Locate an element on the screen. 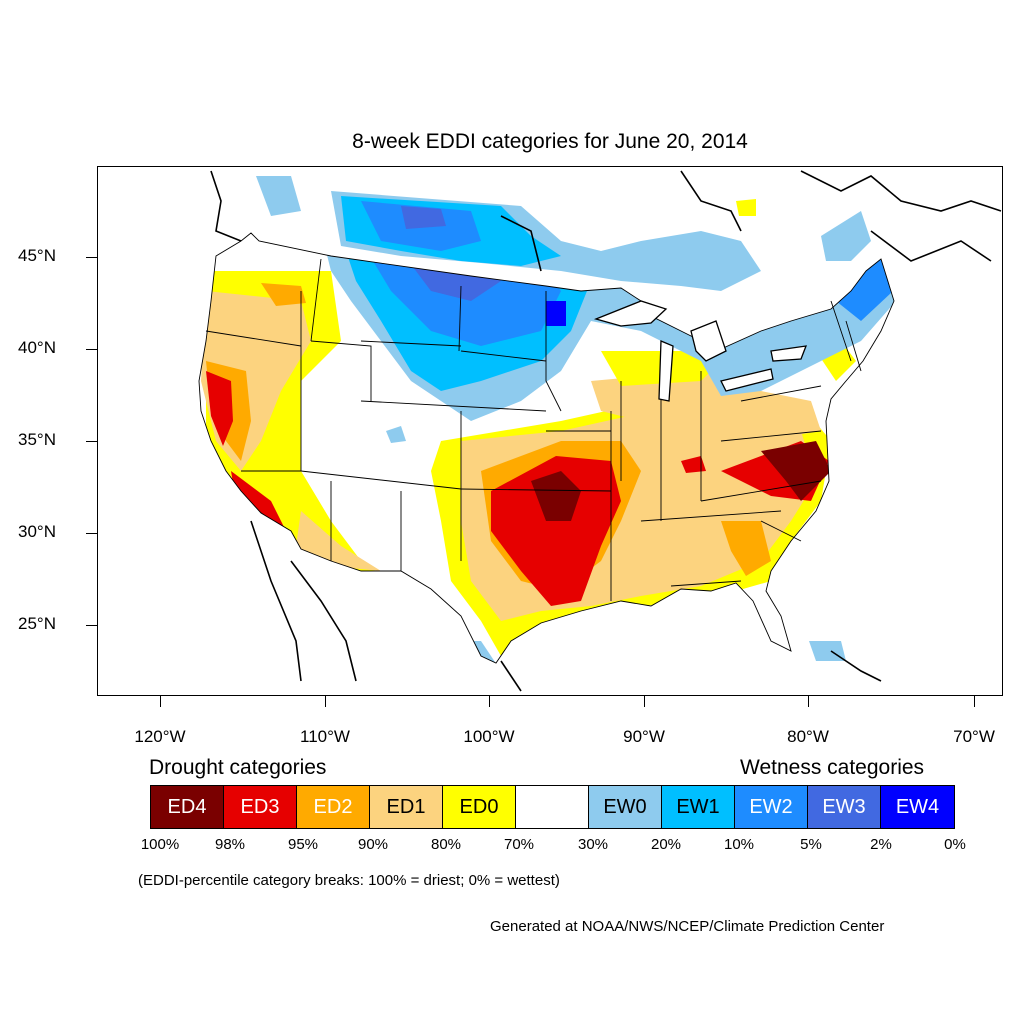  legend-label-ed3: ED3 is located at coordinates (260, 806).